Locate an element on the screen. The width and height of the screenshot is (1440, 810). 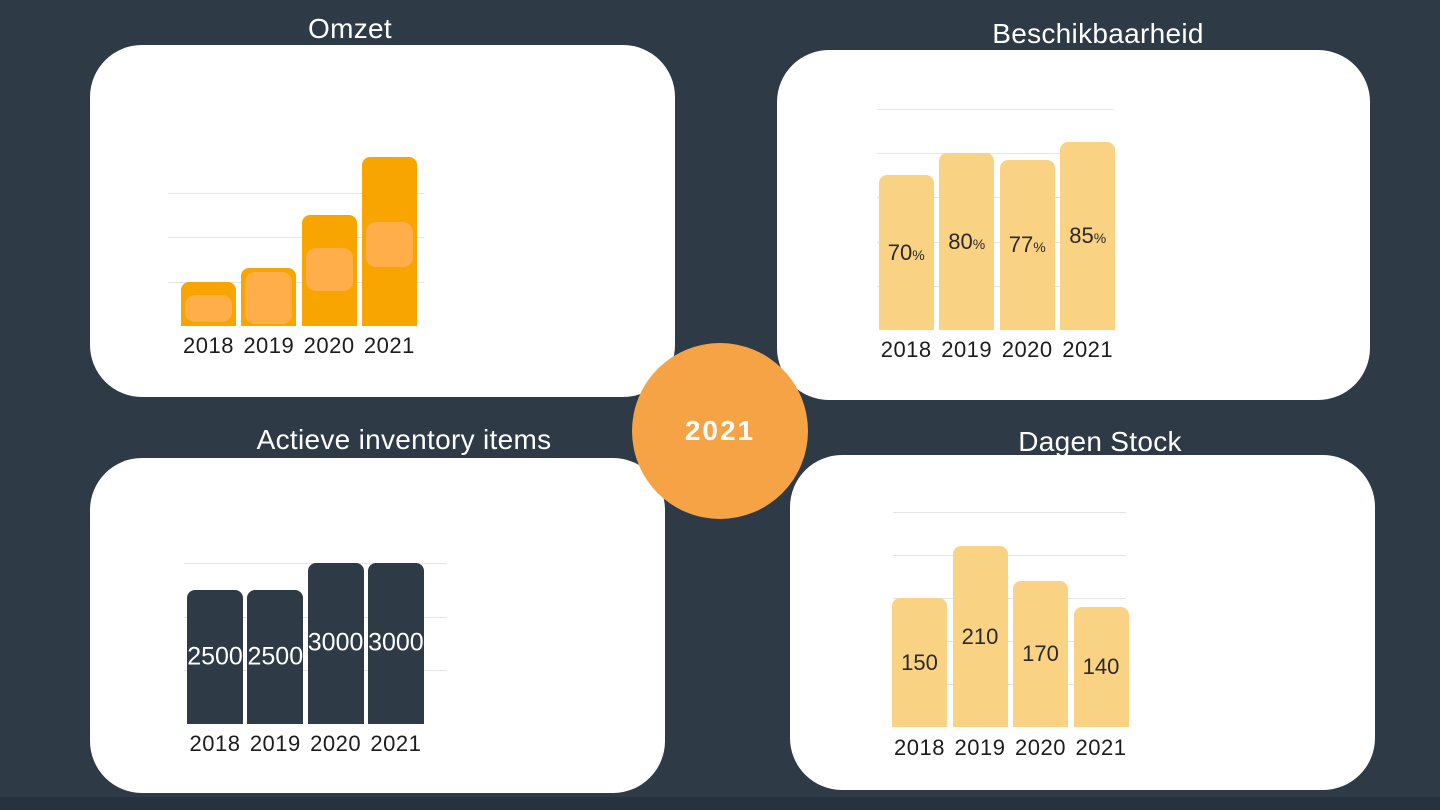
dagen-bar-2020: 170 is located at coordinates (1040, 654).